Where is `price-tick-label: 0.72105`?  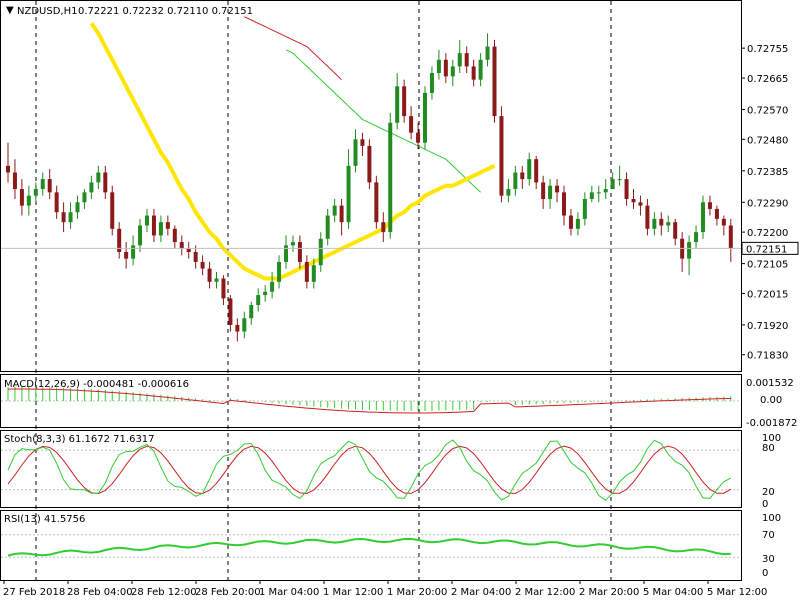
price-tick-label: 0.72105 is located at coordinates (767, 265).